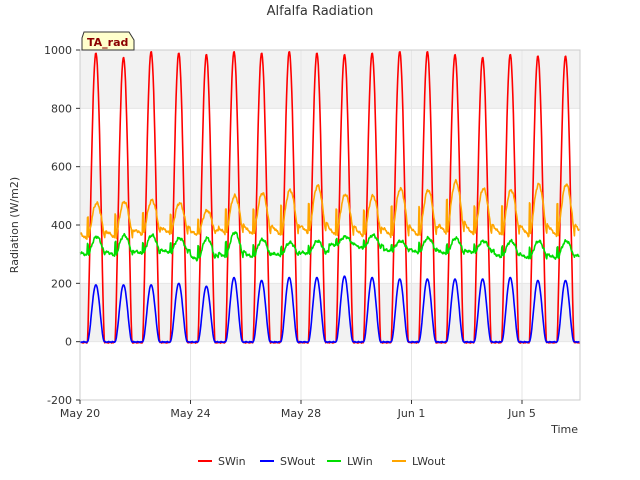 The height and width of the screenshot is (480, 640). Describe the element at coordinates (190, 413) in the screenshot. I see `x-tick-label: May 24` at that location.